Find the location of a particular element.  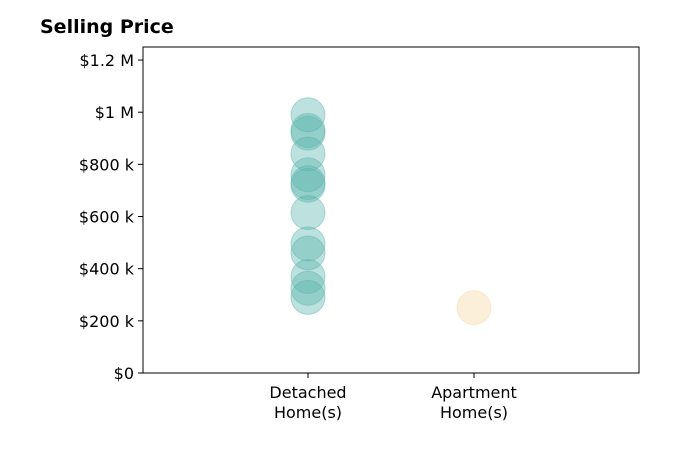

y-tick-label: $200 k is located at coordinates (107, 321).